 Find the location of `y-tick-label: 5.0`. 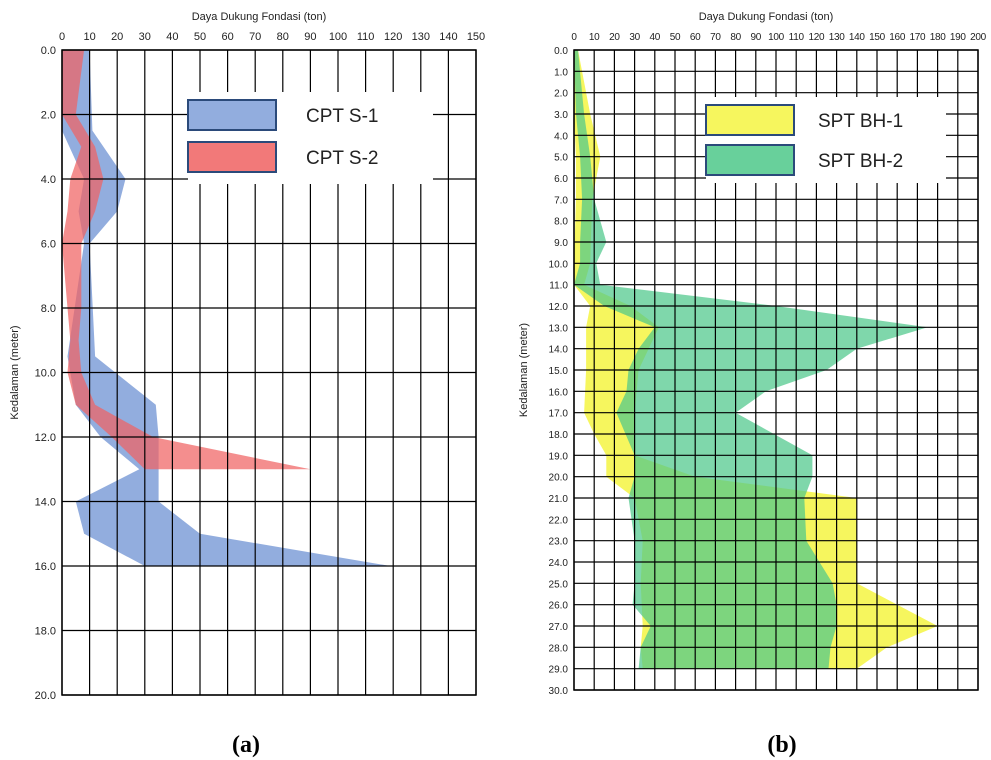

y-tick-label: 5.0 is located at coordinates (561, 158).